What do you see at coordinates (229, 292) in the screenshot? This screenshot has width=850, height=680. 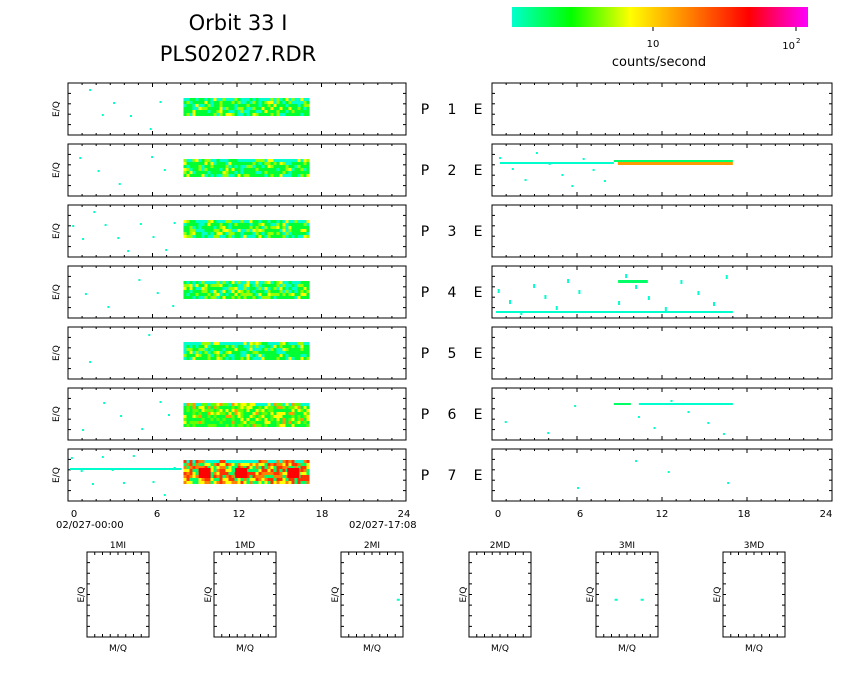 I see `ion-panel-p4: E/Q` at bounding box center [229, 292].